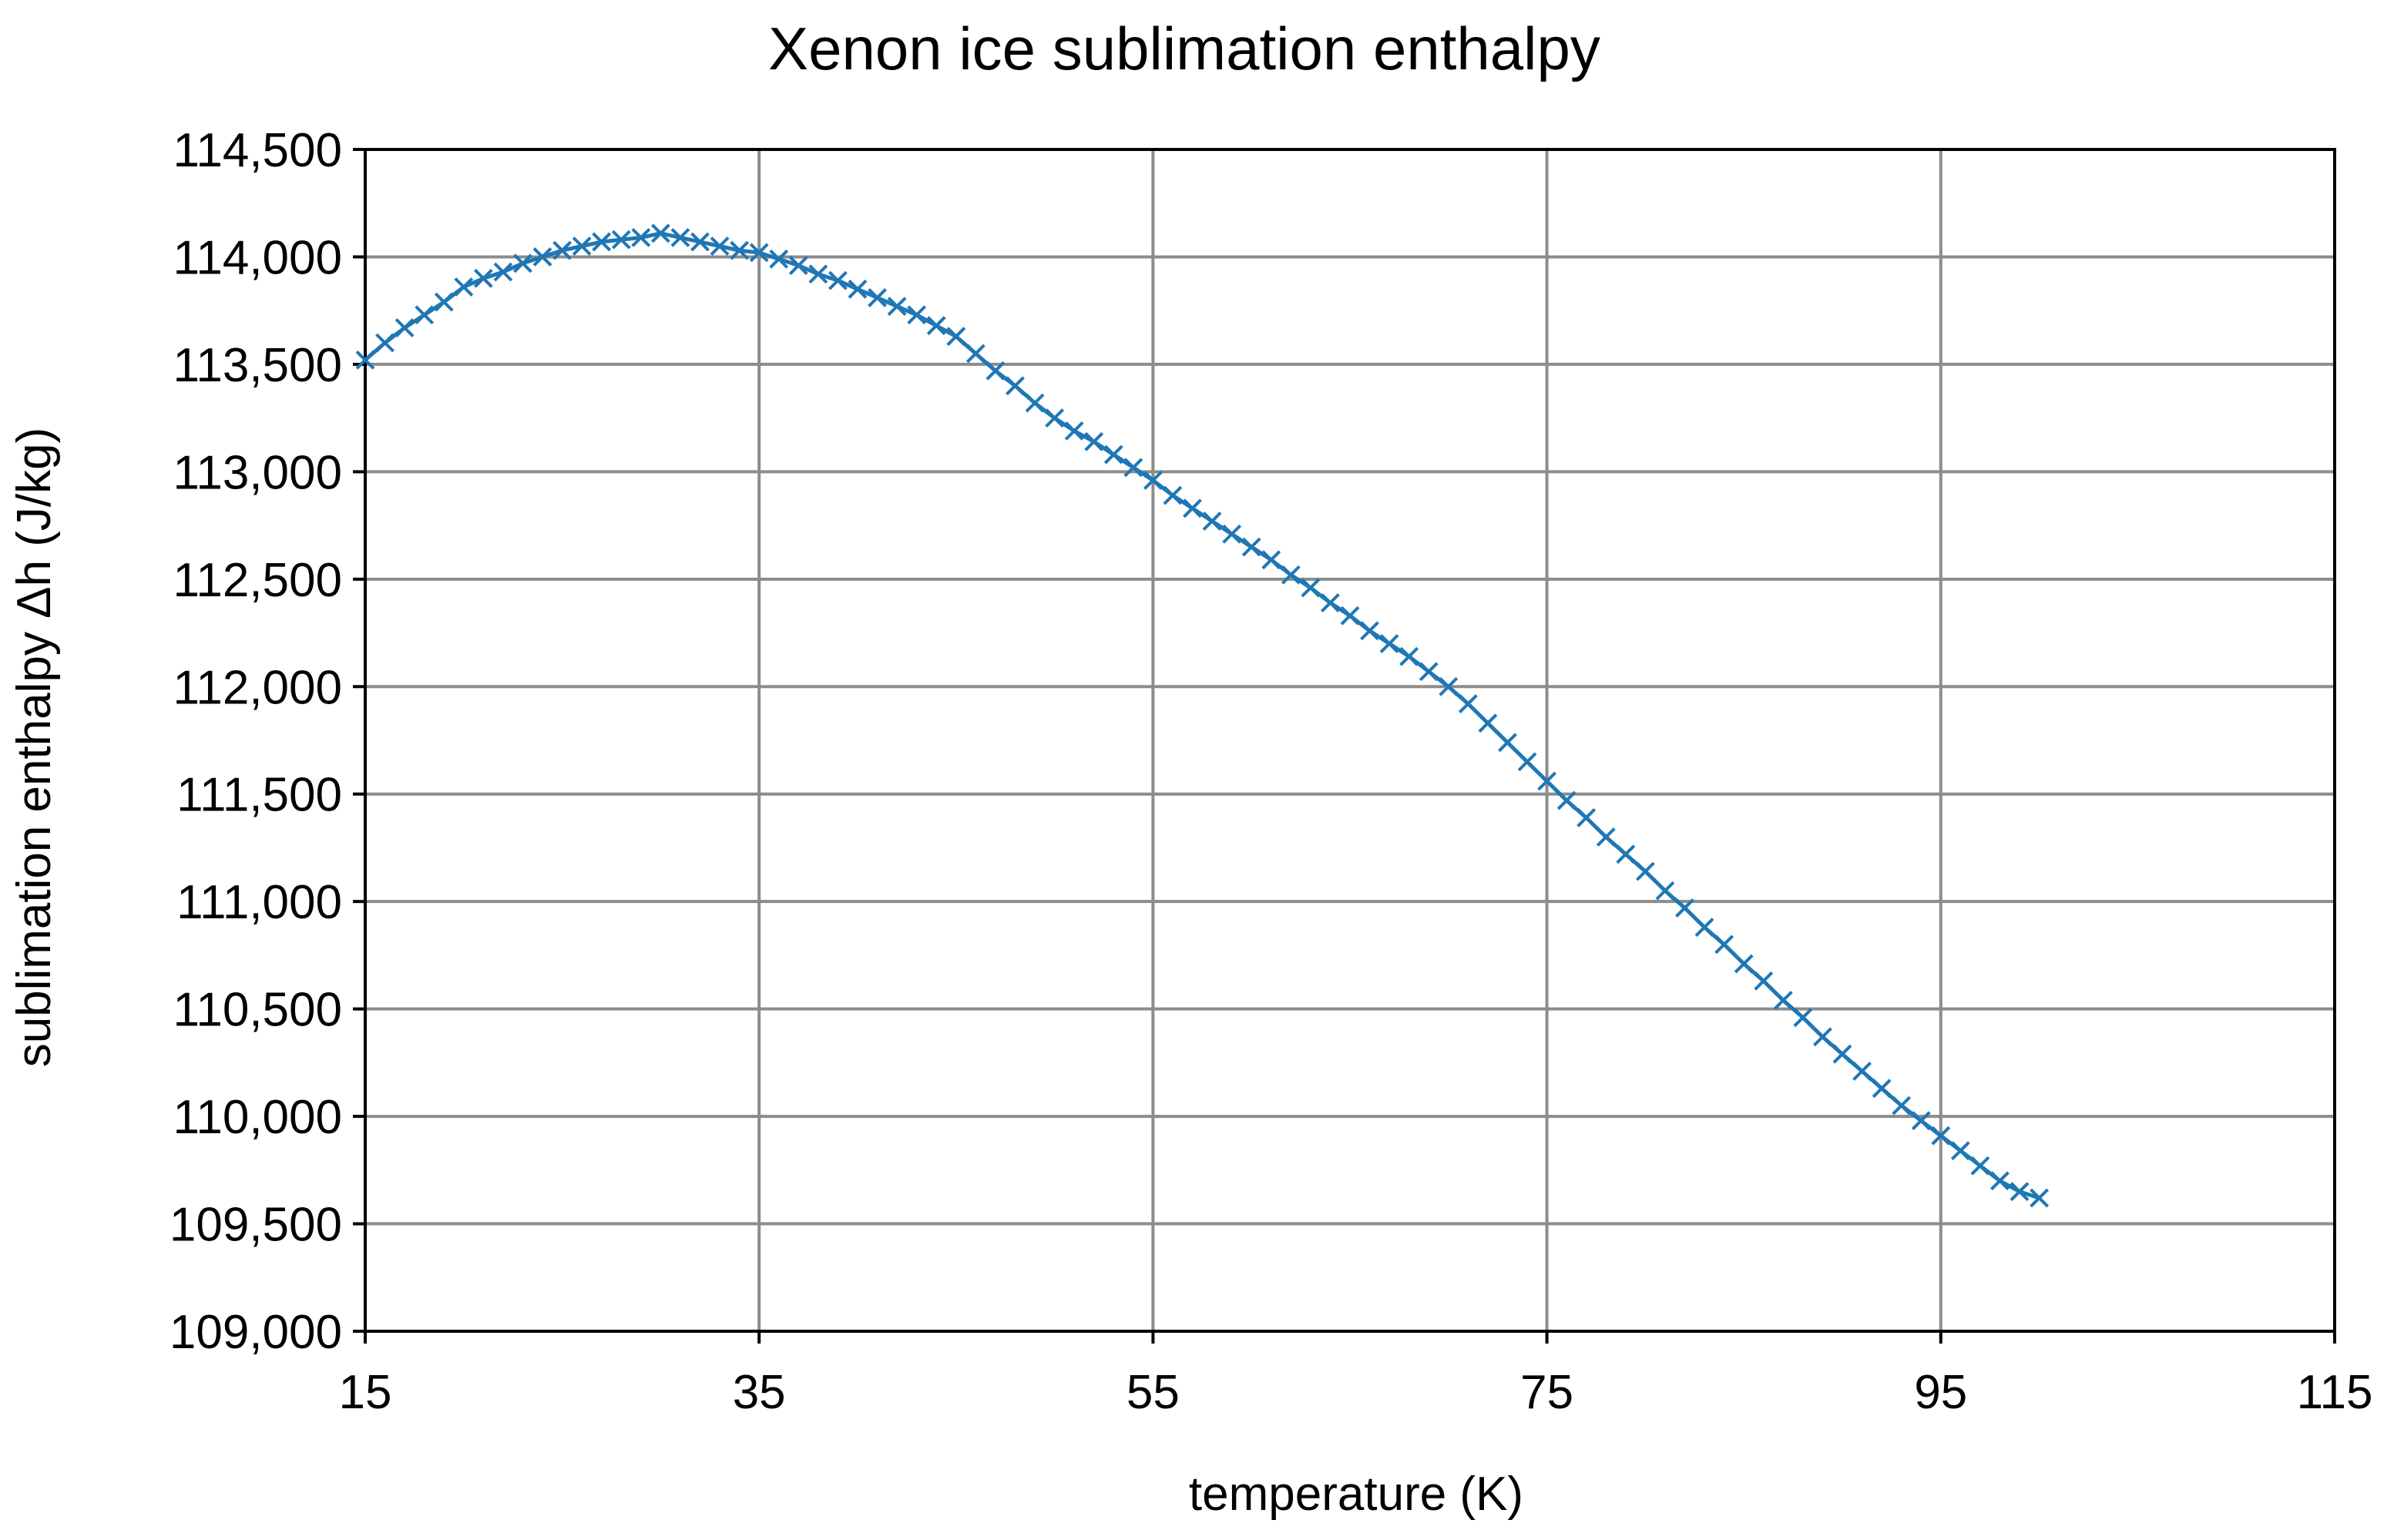 The width and height of the screenshot is (2394, 1540). I want to click on y-tick-label: 111,000, so click(259, 902).